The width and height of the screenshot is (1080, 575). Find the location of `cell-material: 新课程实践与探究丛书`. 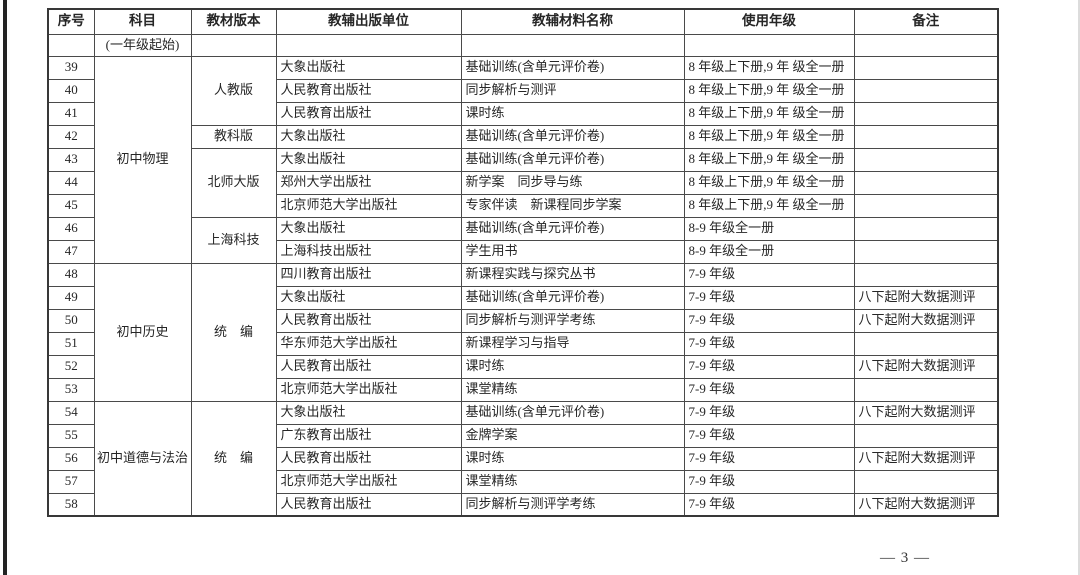

cell-material: 新课程实践与探究丛书 is located at coordinates (572, 274).